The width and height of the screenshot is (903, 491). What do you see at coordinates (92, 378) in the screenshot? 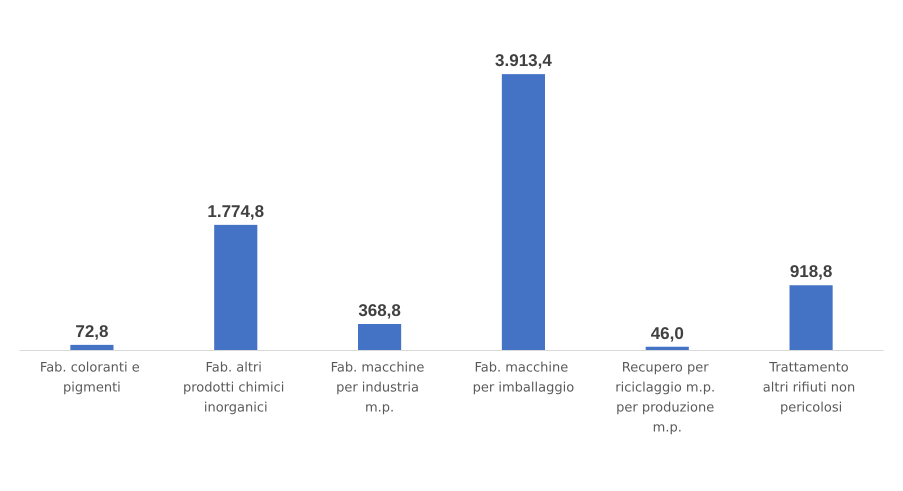
I see `x-tick-label: Fab. coloranti e pigmenti` at bounding box center [92, 378].